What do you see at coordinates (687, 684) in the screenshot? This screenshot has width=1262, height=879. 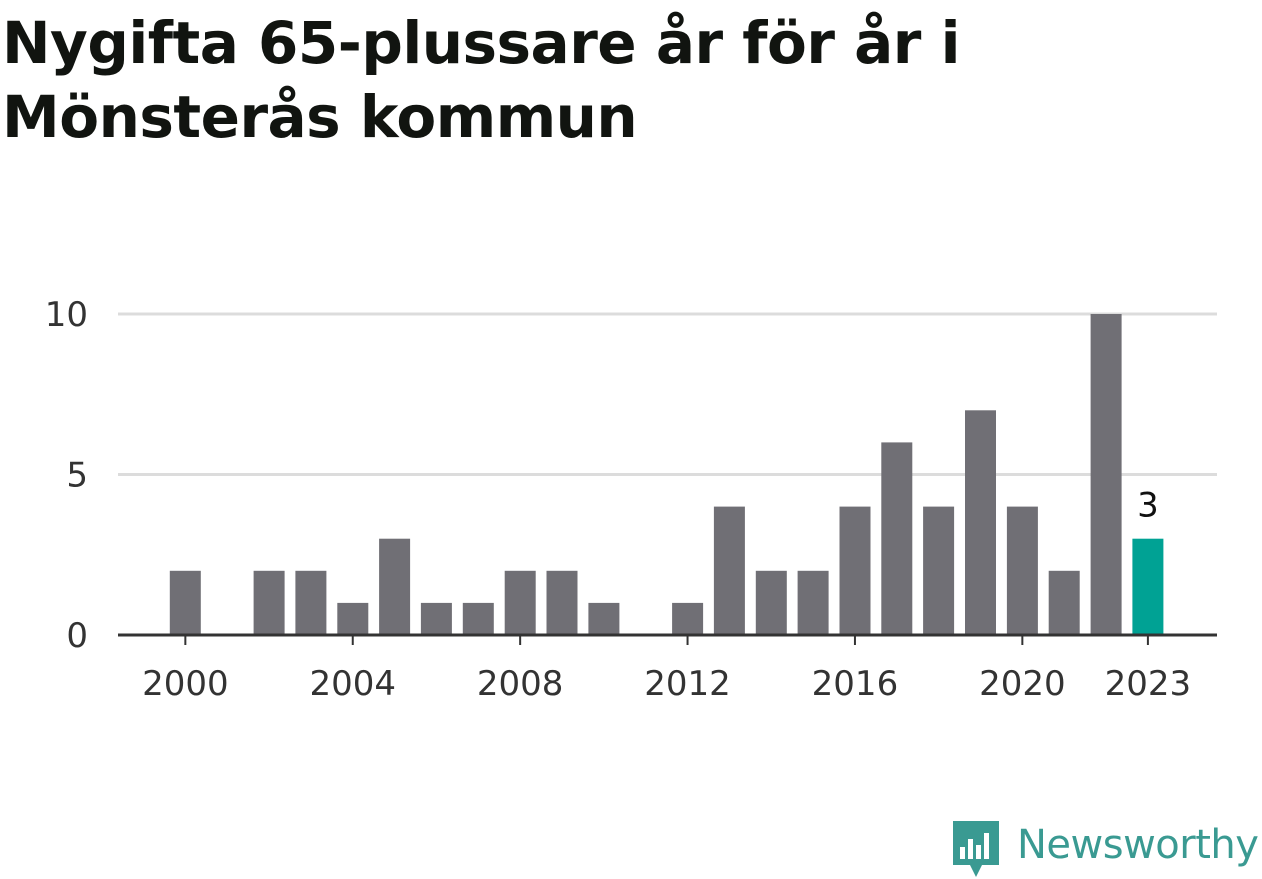 I see `x-tick-label: 2012` at bounding box center [687, 684].